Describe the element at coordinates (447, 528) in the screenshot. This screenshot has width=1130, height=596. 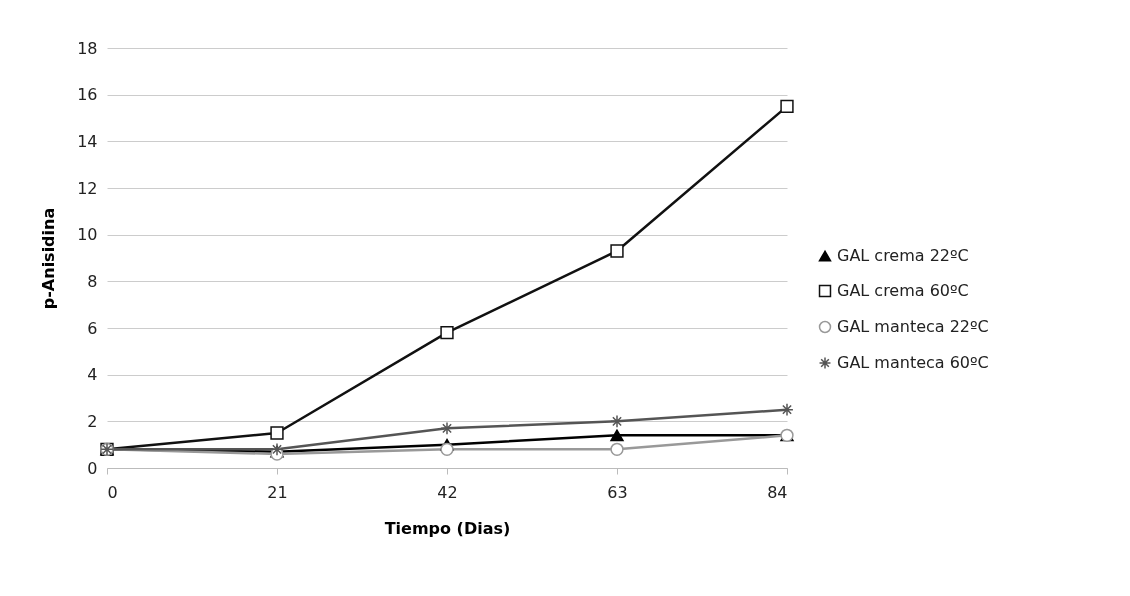
I see `x-axis-title: Tiempo (Dias)` at that location.